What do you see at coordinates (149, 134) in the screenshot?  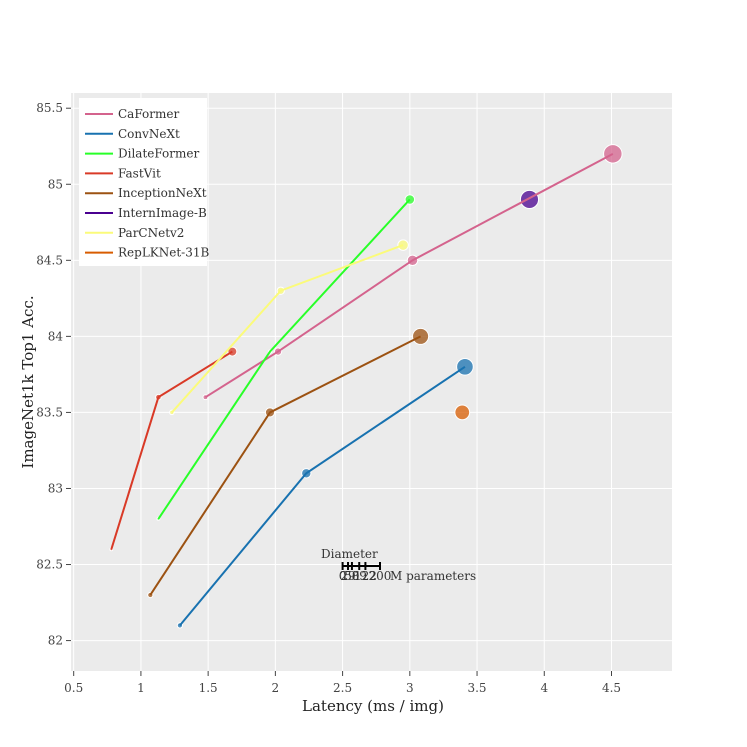 I see `legend-label: ConvNeXt` at bounding box center [149, 134].